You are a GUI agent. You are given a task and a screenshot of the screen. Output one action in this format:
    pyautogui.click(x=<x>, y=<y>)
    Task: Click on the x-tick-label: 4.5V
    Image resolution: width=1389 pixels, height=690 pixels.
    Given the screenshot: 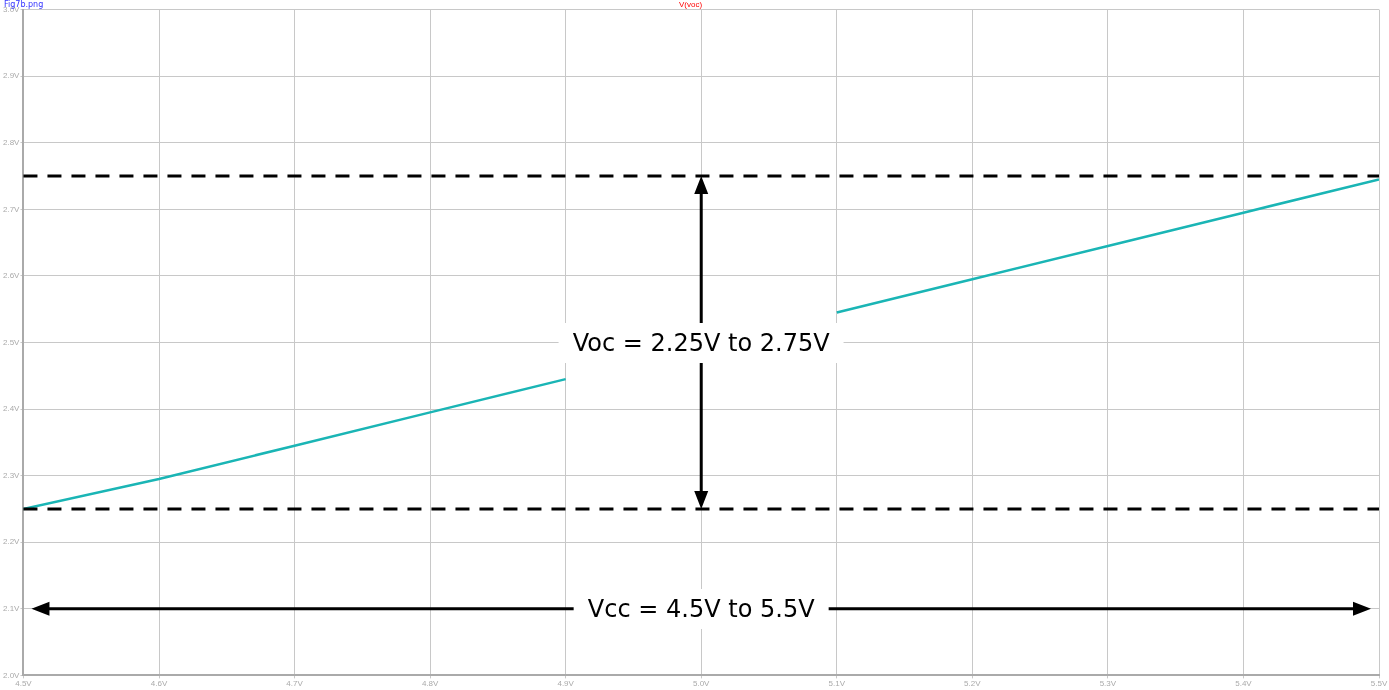 What is the action you would take?
    pyautogui.click(x=24, y=684)
    